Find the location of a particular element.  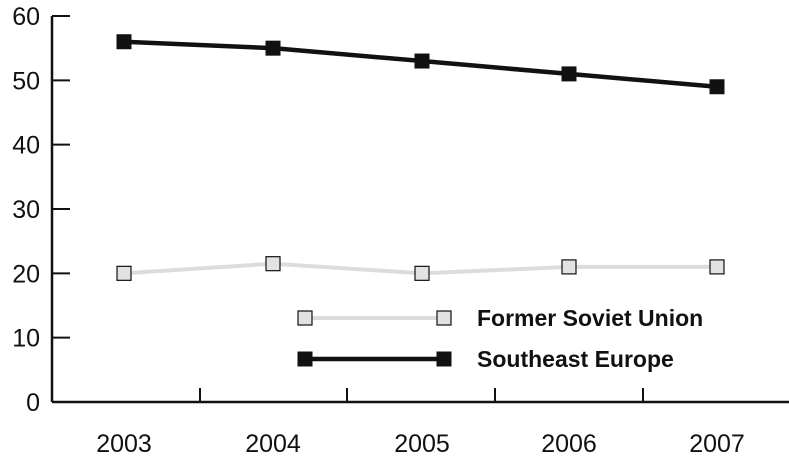

x-tick-label: 2003 is located at coordinates (124, 443).